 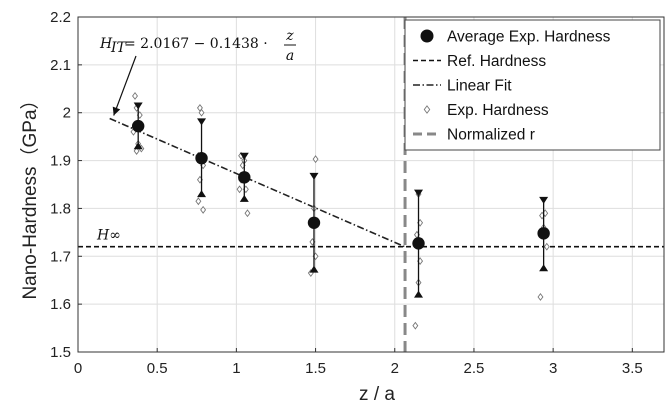 What do you see at coordinates (60, 65) in the screenshot?
I see `y-tick-label: 2.1` at bounding box center [60, 65].